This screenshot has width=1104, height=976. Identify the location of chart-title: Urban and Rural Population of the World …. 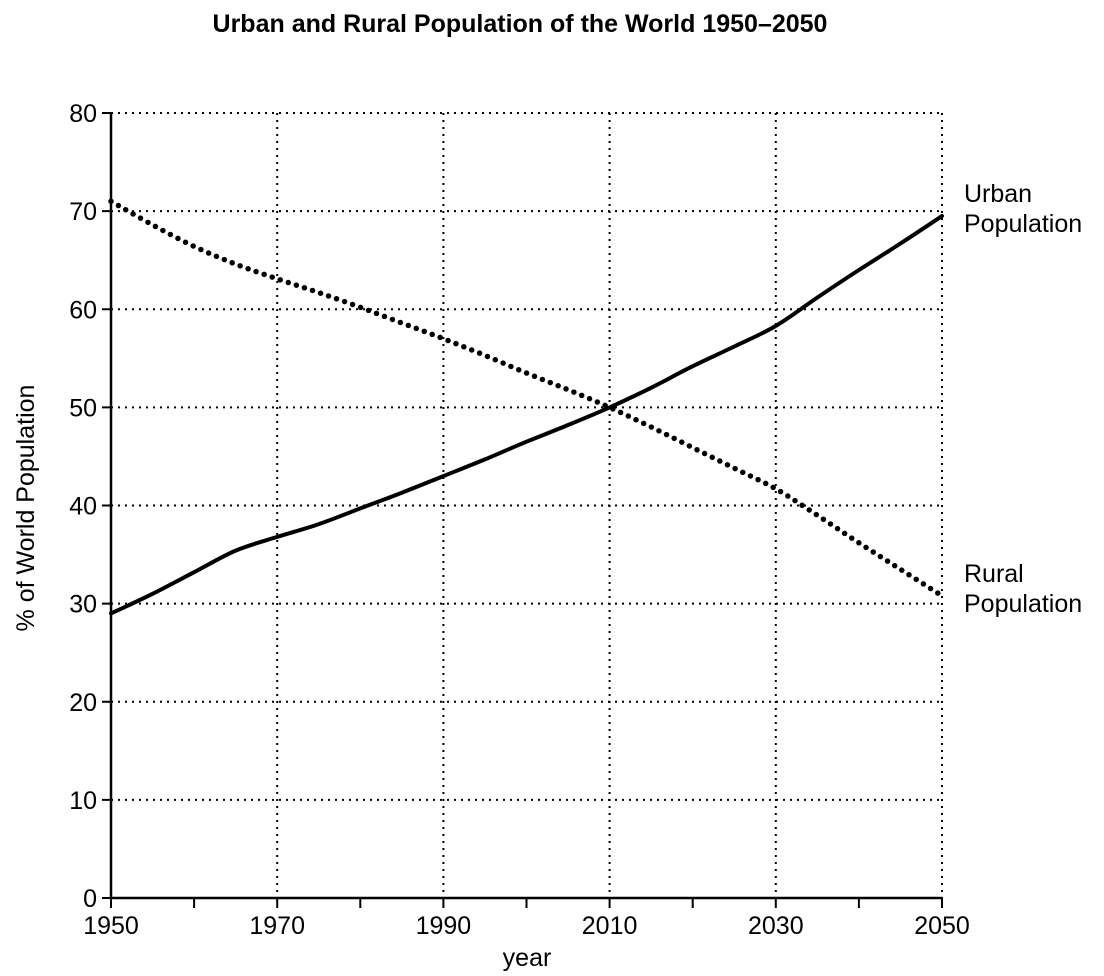
(520, 24).